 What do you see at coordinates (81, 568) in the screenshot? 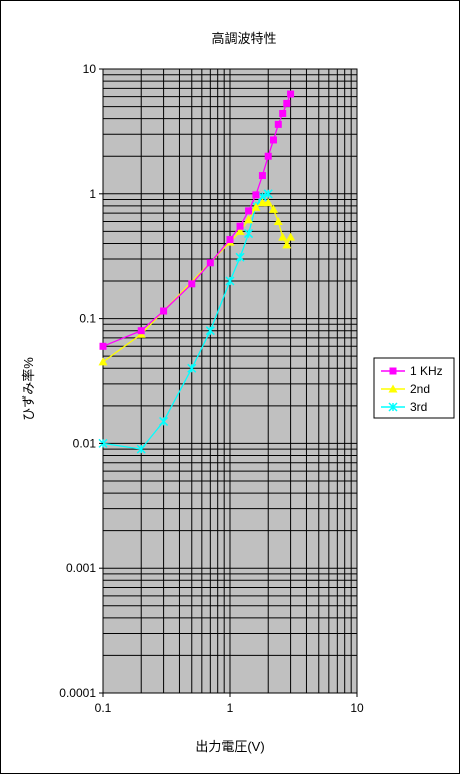
I see `y-tick-label: 0.001` at bounding box center [81, 568].